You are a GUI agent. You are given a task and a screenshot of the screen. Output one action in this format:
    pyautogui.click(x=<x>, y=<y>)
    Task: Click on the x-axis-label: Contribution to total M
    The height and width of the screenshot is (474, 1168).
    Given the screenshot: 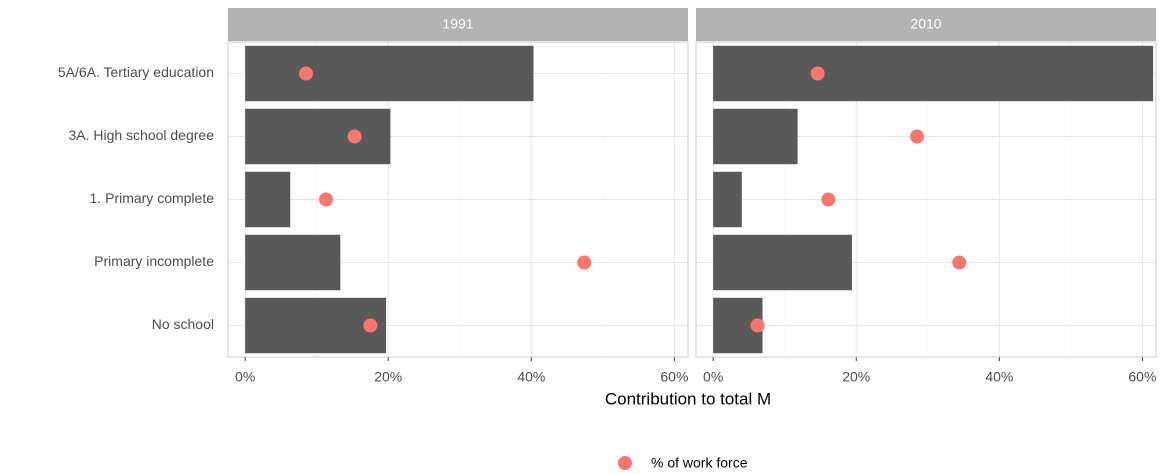 What is the action you would take?
    pyautogui.click(x=688, y=398)
    